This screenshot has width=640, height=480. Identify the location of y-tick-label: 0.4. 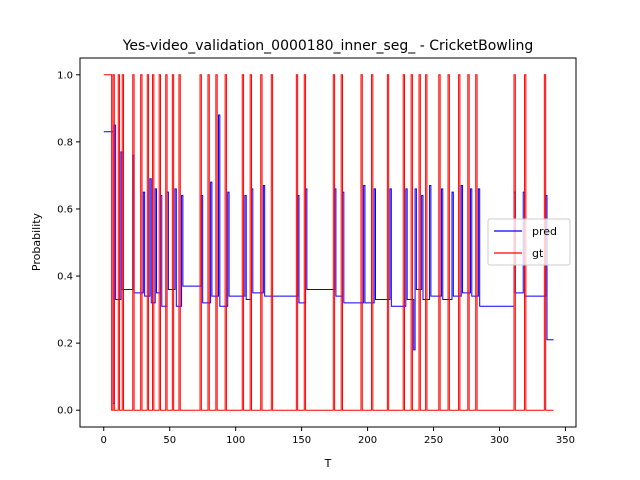
(65, 277).